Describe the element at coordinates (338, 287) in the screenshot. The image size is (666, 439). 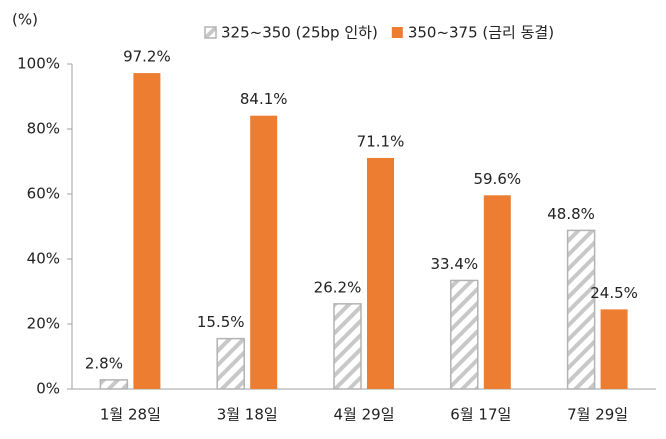
I see `value-label: 26.2%` at that location.